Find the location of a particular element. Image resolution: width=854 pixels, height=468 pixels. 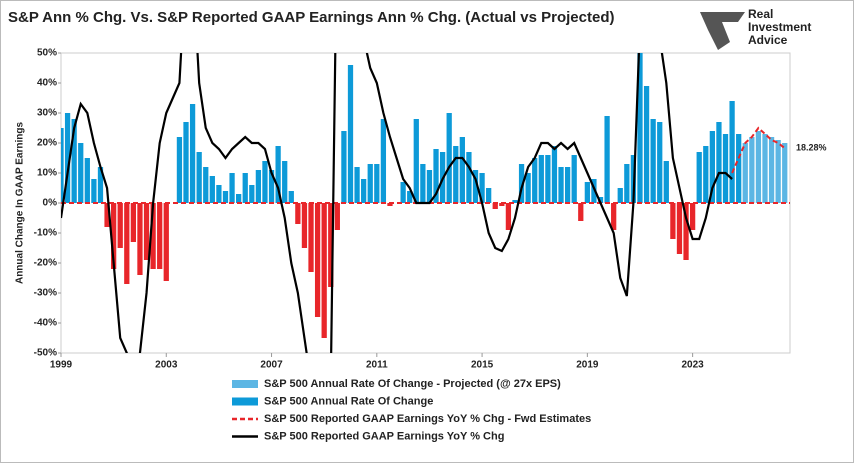

logo-icon is located at coordinates (722, 31).